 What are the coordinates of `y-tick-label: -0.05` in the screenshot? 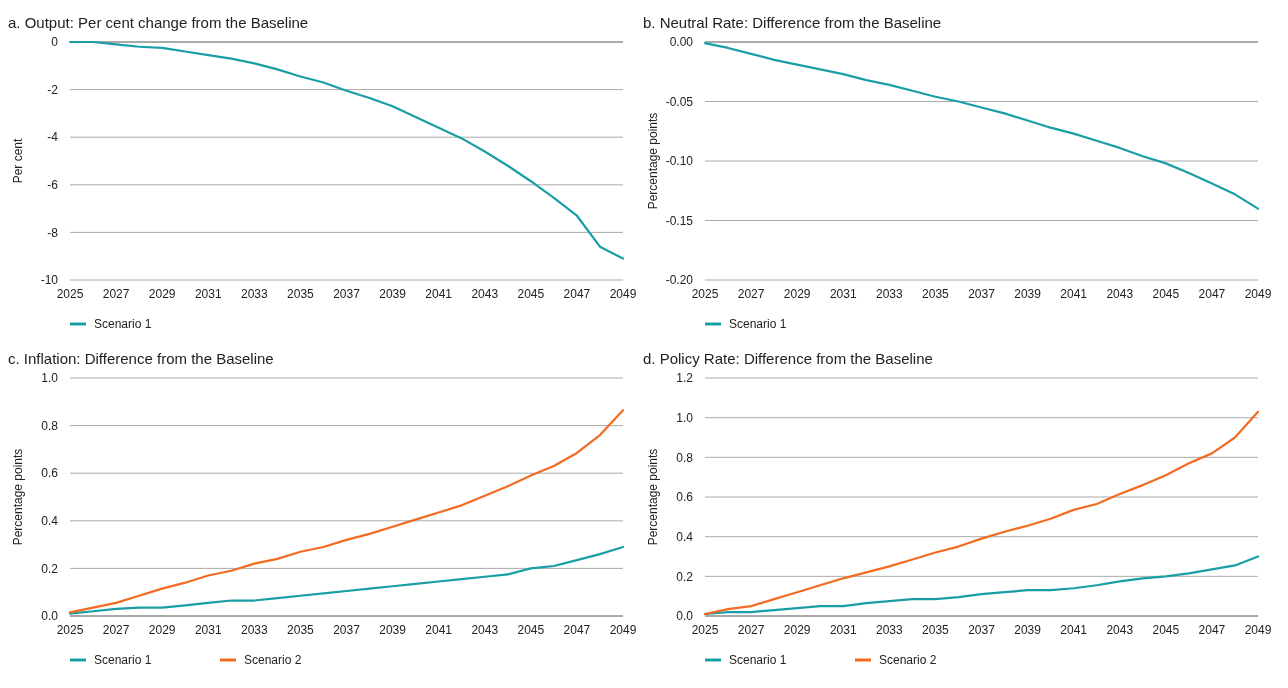 It's located at (679, 101).